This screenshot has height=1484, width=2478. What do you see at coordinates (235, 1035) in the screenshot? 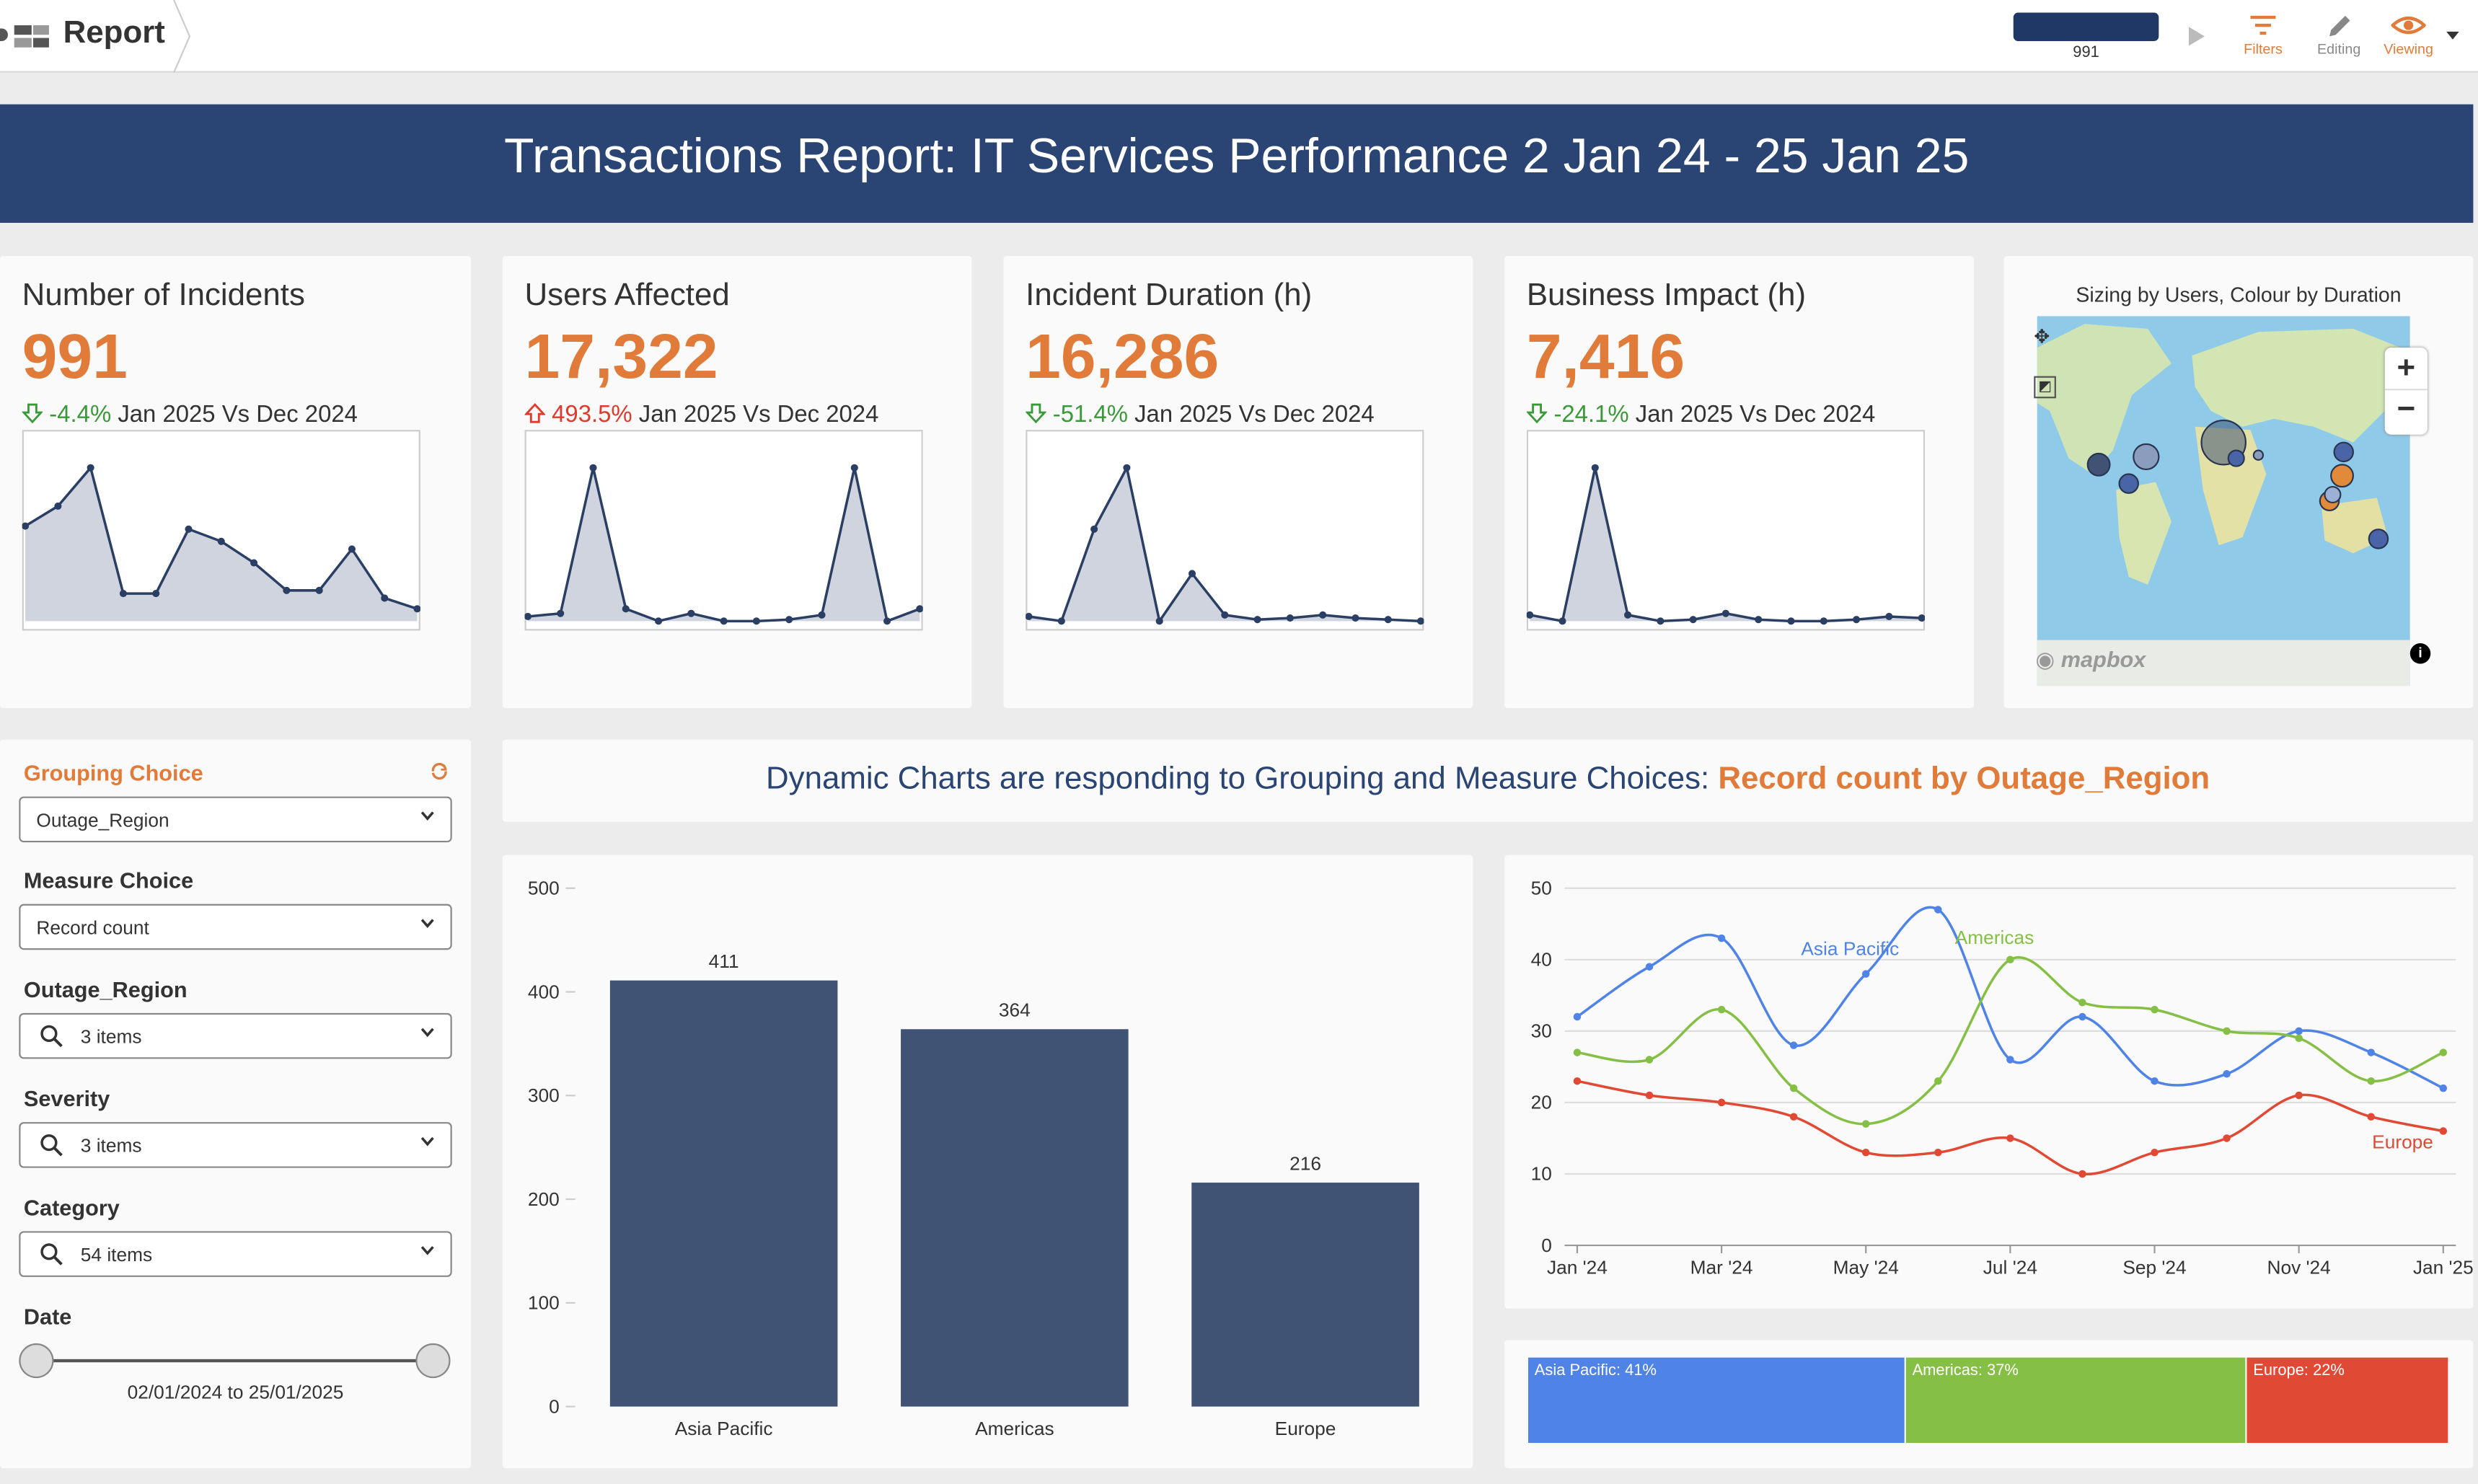
I see `region-select: 3 items` at bounding box center [235, 1035].